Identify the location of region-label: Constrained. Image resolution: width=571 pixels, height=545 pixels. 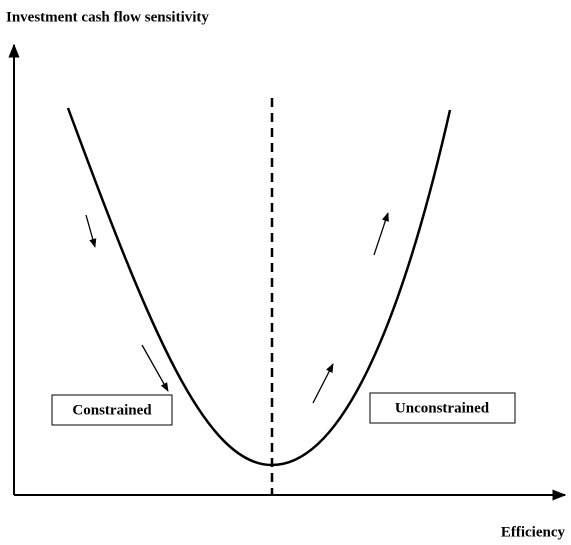
(112, 410).